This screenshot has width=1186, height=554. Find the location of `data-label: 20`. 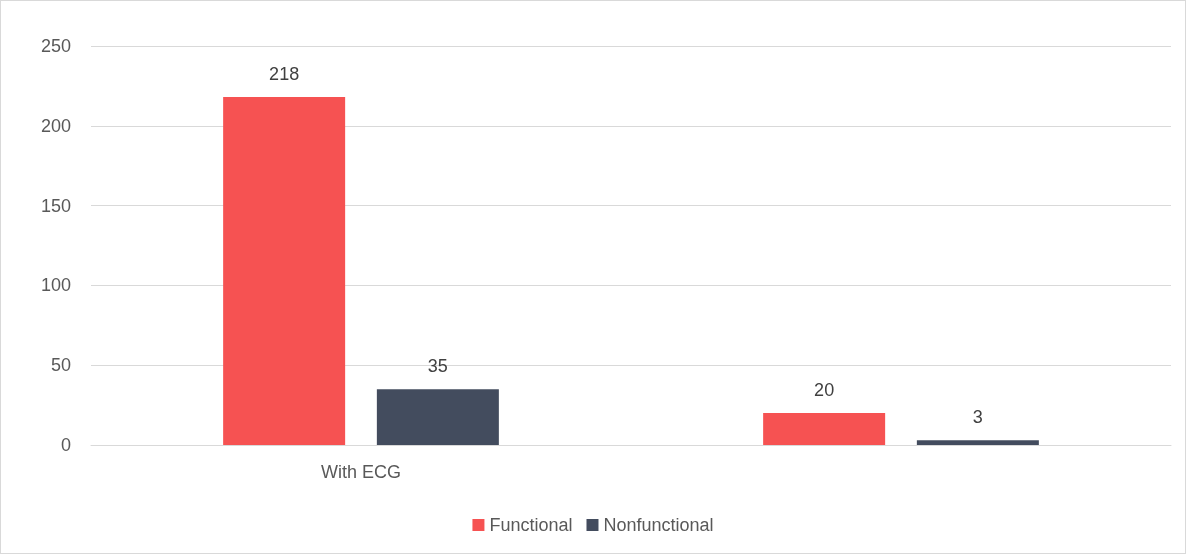

data-label: 20 is located at coordinates (824, 390).